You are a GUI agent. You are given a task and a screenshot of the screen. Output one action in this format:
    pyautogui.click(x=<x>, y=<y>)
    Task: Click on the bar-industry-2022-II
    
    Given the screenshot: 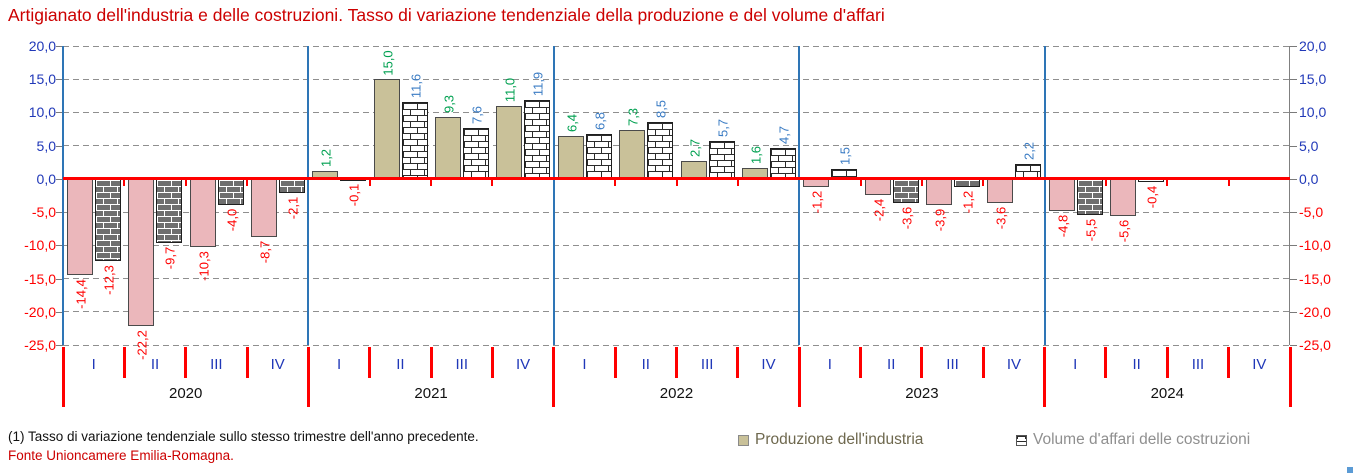 What is the action you would take?
    pyautogui.click(x=632, y=154)
    